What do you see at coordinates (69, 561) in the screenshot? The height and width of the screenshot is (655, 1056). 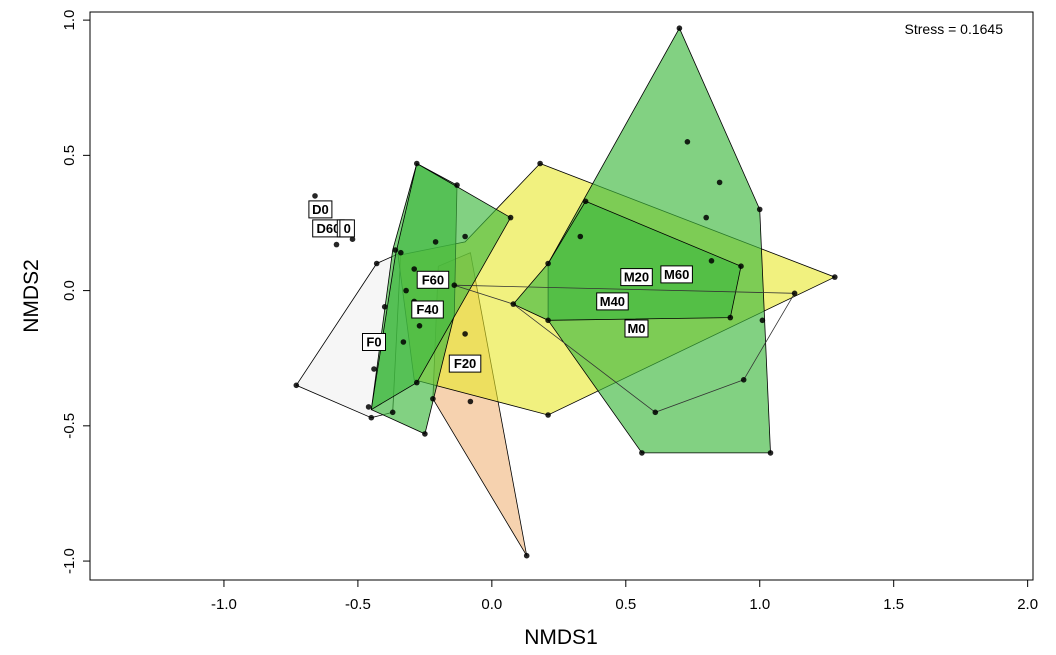 I see `y-tick-label: -1.0` at bounding box center [69, 561].